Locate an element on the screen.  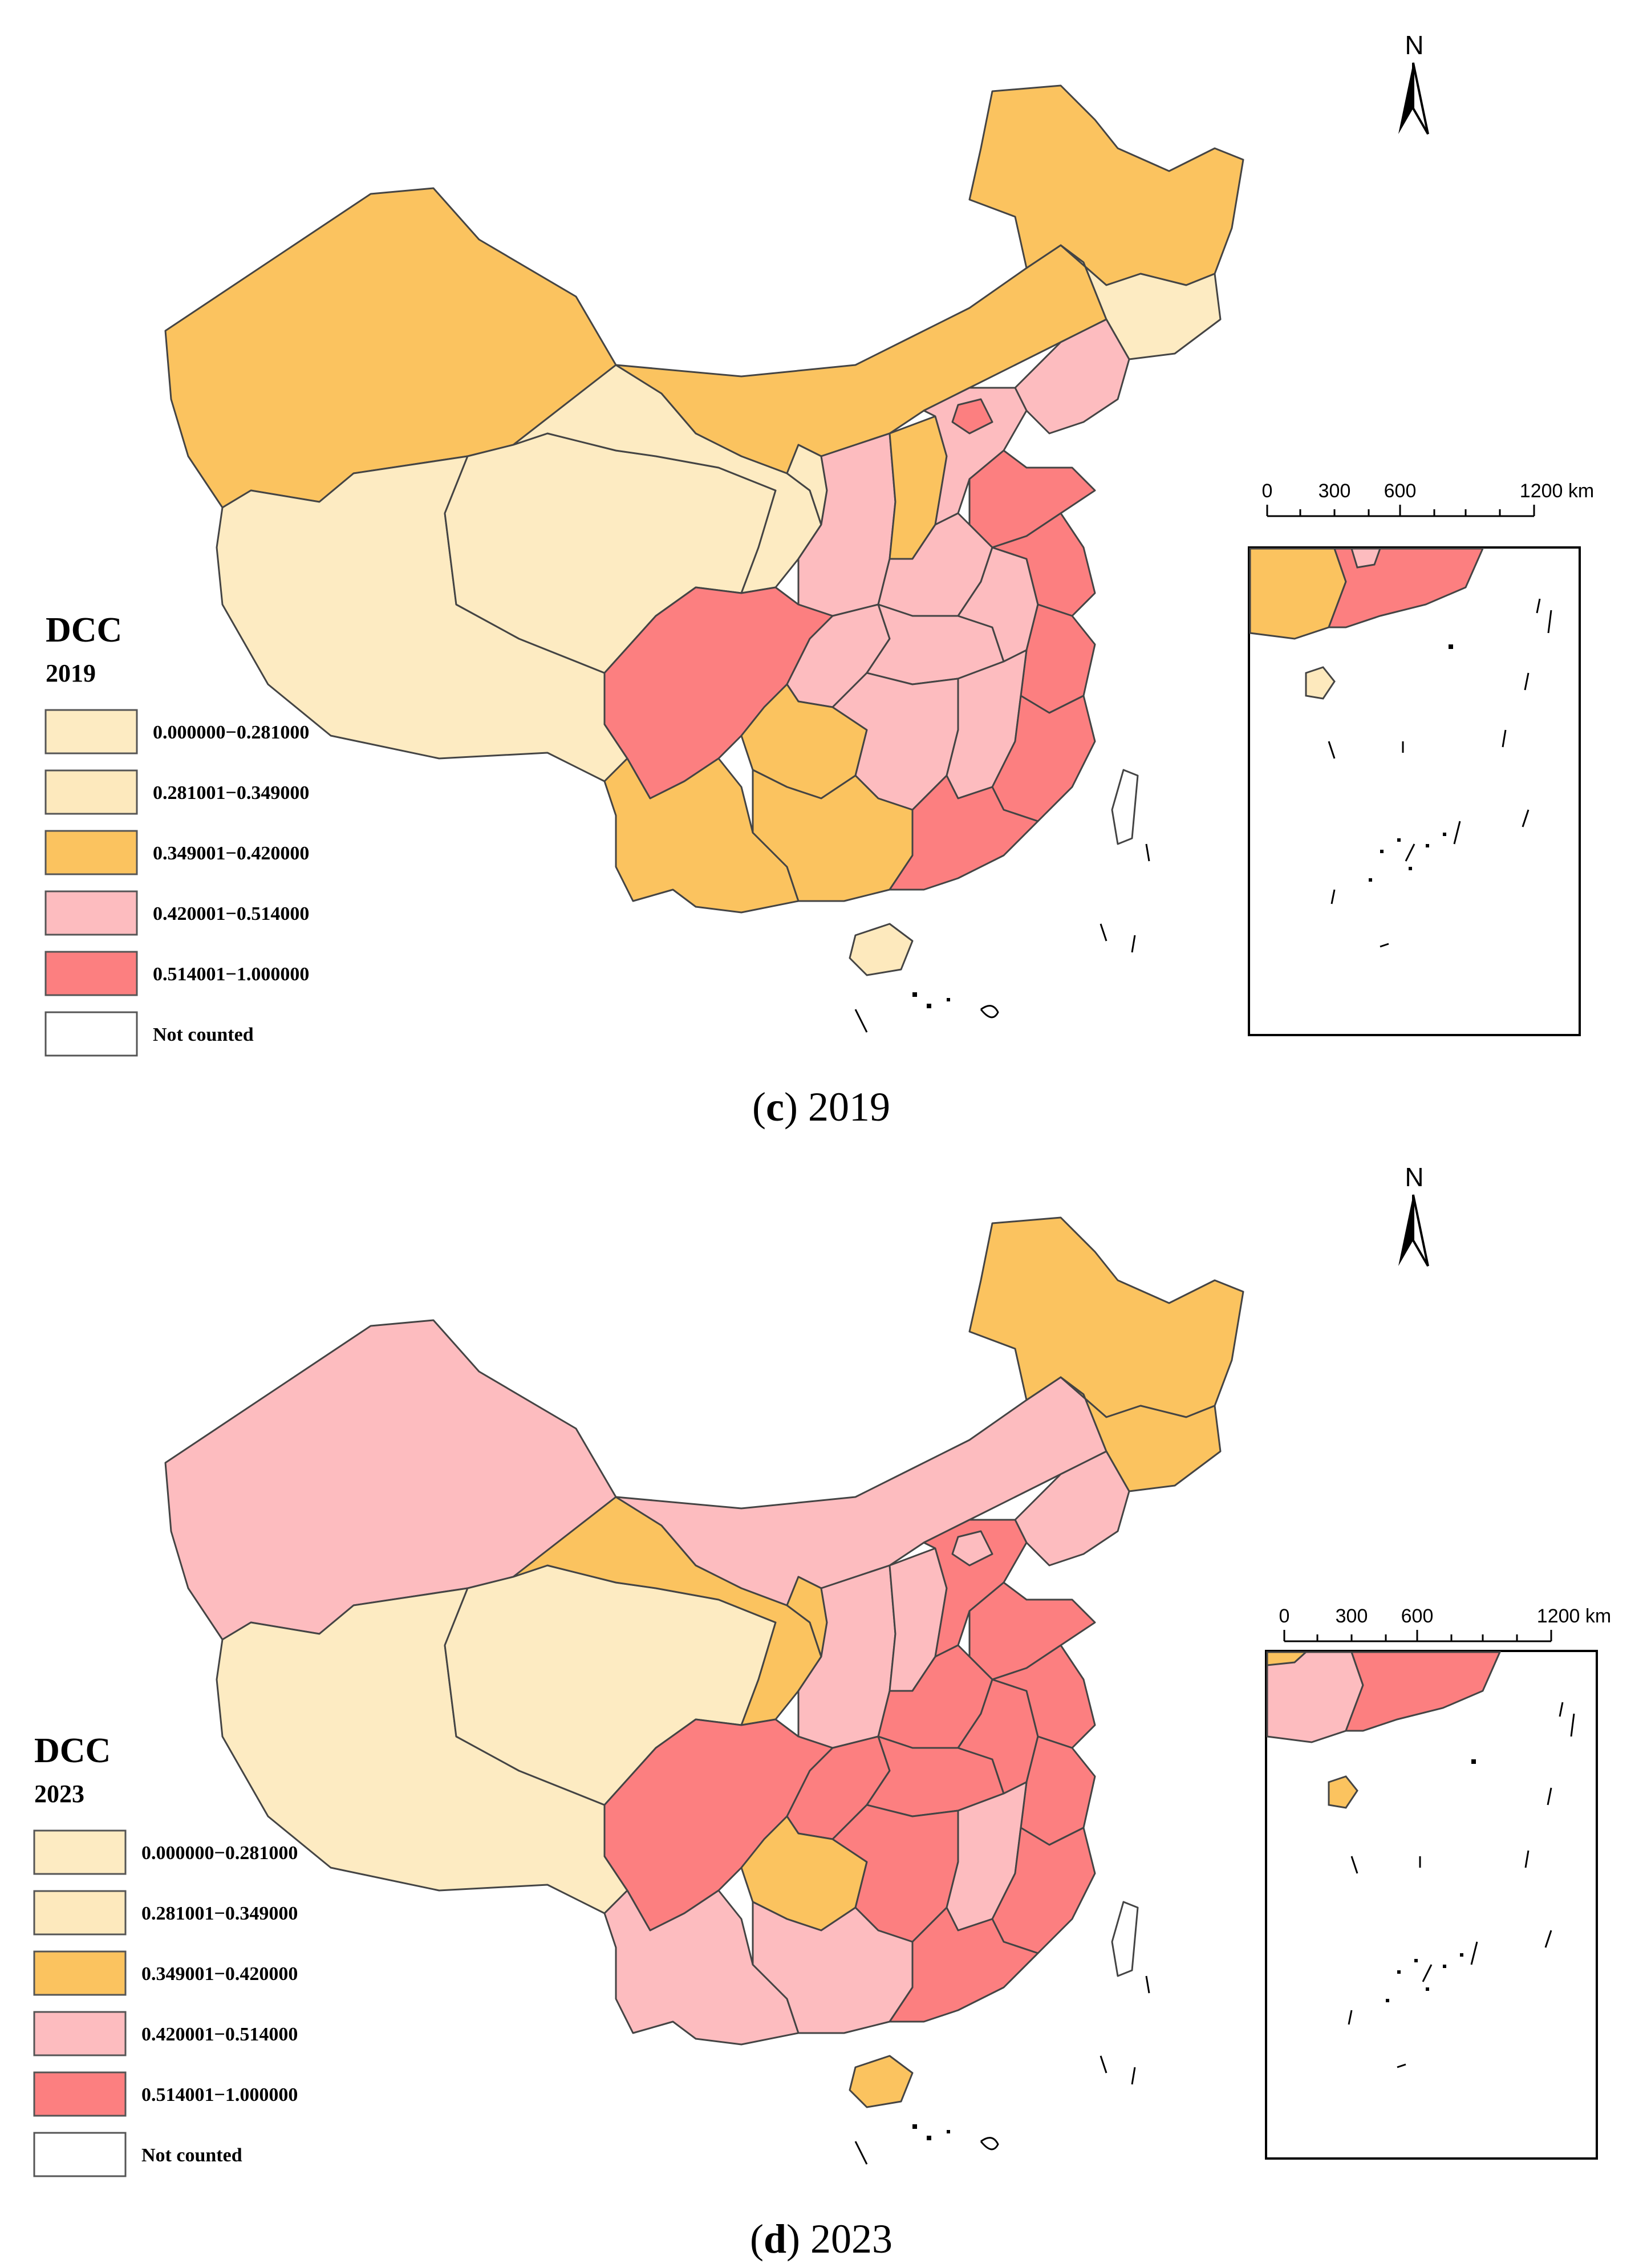
caption-year: 2023 is located at coordinates (851, 2239).